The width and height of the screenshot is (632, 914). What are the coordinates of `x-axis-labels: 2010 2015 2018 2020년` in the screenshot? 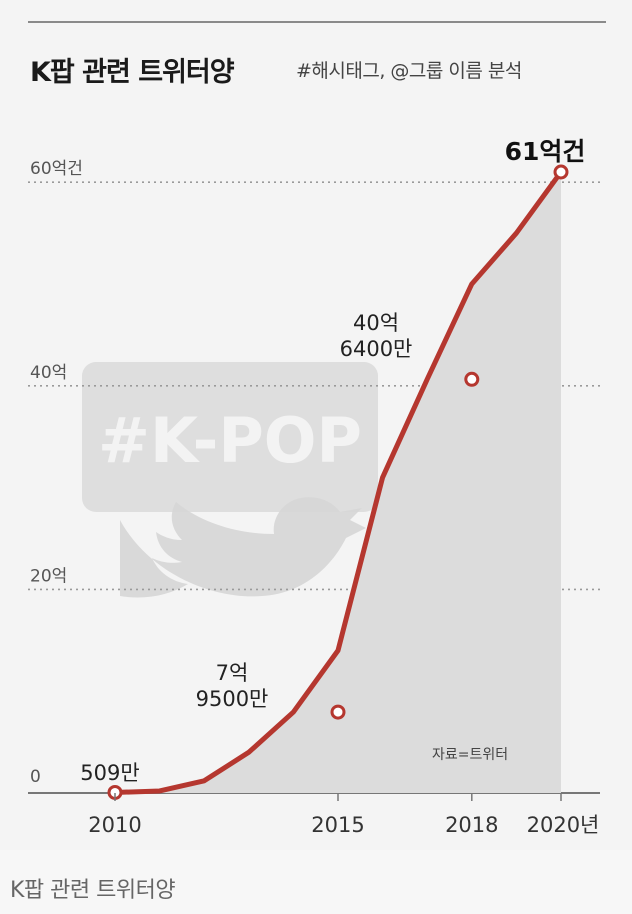 It's located at (343, 815).